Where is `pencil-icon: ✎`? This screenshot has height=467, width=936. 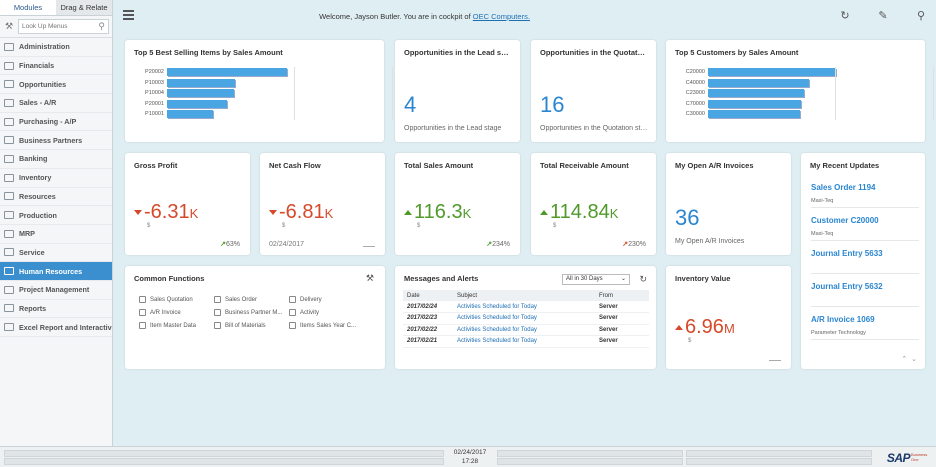 pencil-icon: ✎ is located at coordinates (883, 16).